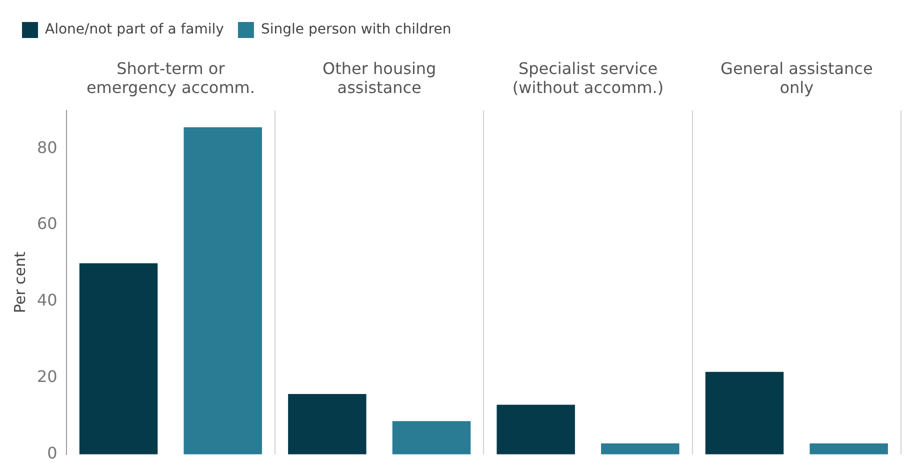 The image size is (913, 475). Describe the element at coordinates (47, 376) in the screenshot. I see `y-tick-label: 20` at that location.